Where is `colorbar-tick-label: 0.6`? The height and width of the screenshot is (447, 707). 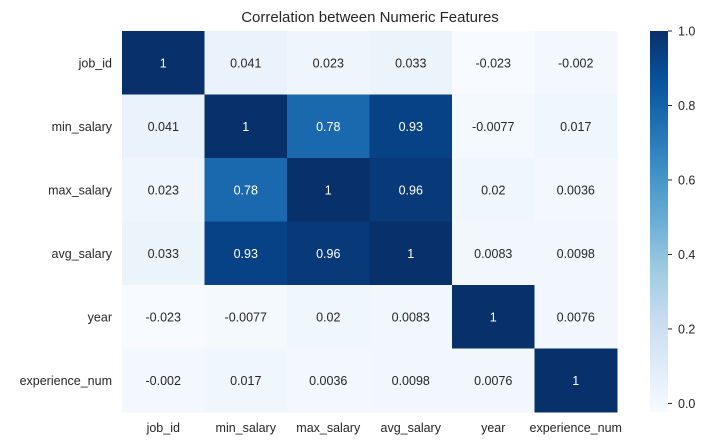 colorbar-tick-label: 0.6 is located at coordinates (686, 180).